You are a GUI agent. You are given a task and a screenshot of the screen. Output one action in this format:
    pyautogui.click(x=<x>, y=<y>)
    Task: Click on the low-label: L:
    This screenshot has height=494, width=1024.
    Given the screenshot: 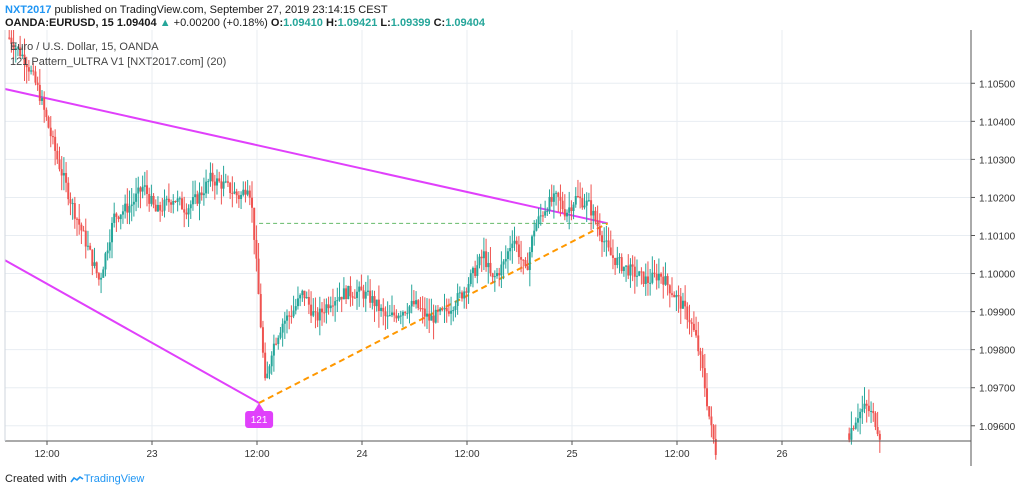 What is the action you would take?
    pyautogui.click(x=385, y=23)
    